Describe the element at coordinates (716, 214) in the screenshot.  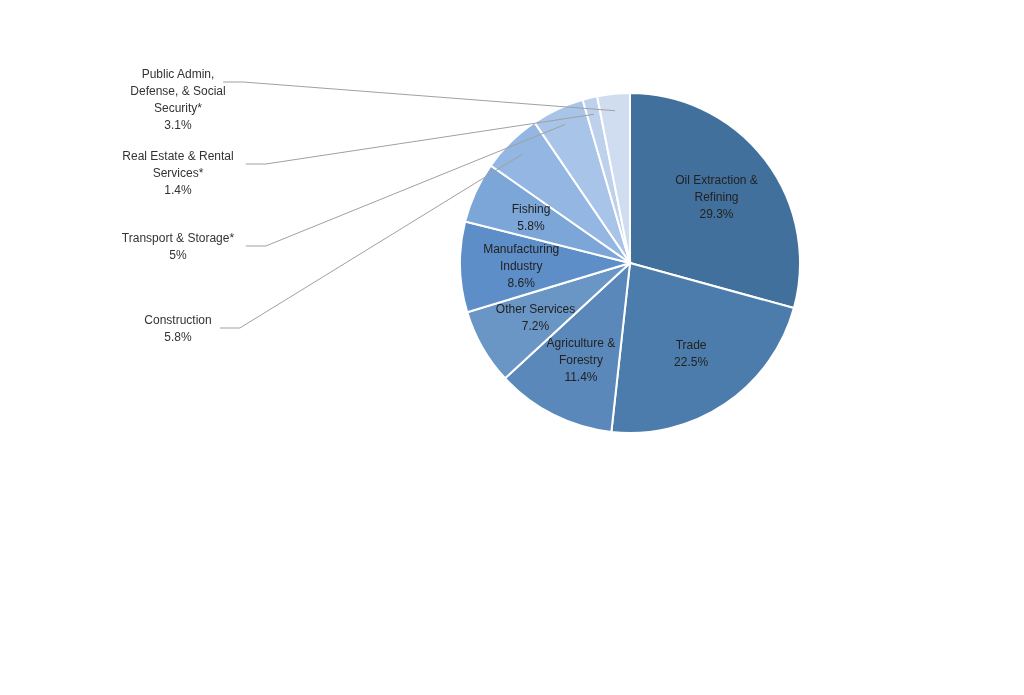
I see `data-label: 29.3%` at that location.